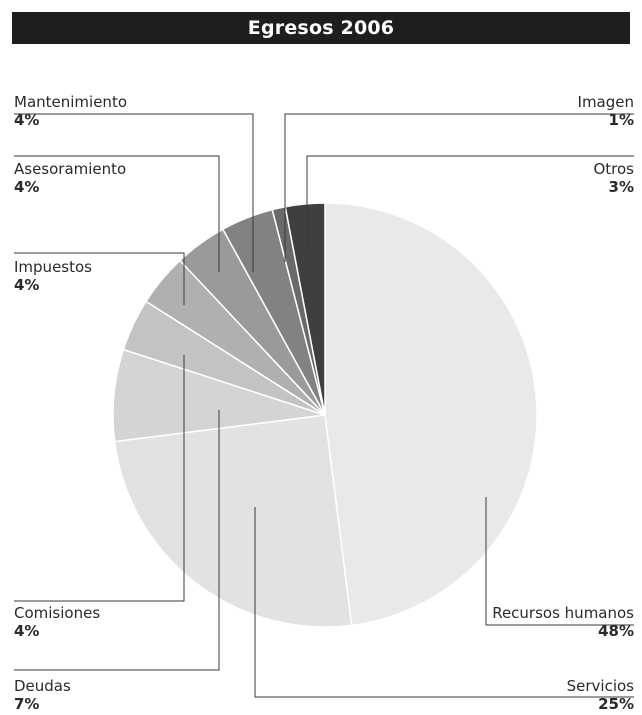 The height and width of the screenshot is (715, 642). What do you see at coordinates (616, 631) in the screenshot?
I see `slice-label-percent: 48%` at bounding box center [616, 631].